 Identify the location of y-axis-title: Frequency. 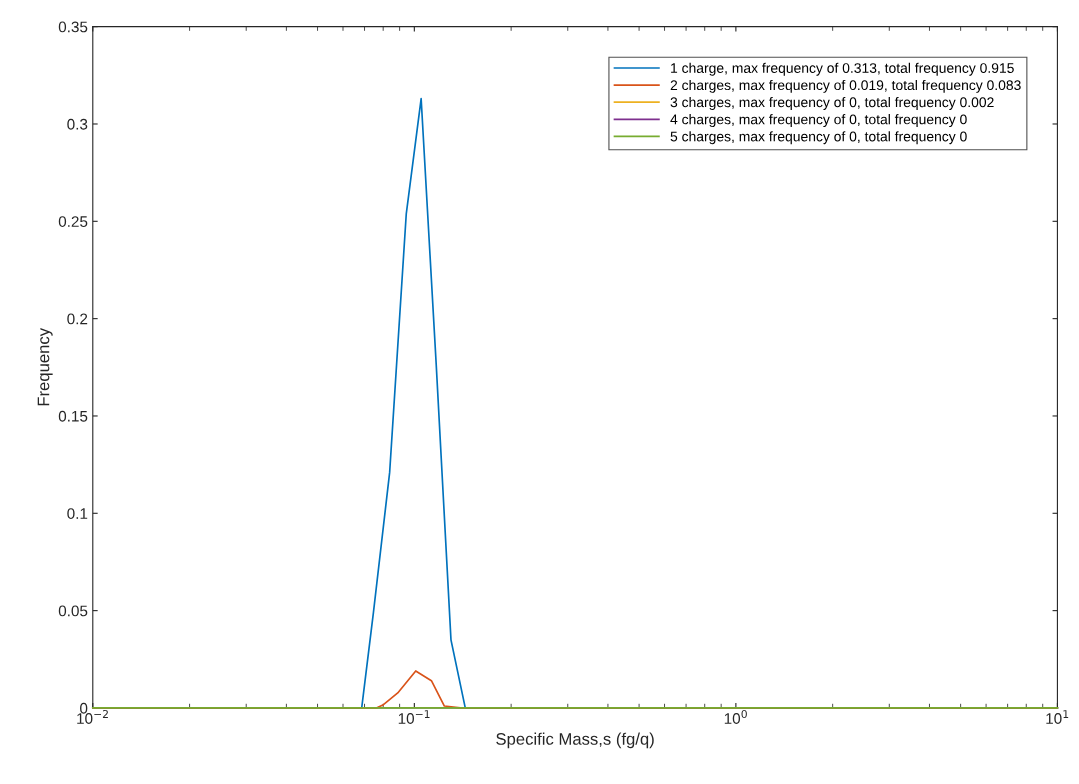
(45, 366).